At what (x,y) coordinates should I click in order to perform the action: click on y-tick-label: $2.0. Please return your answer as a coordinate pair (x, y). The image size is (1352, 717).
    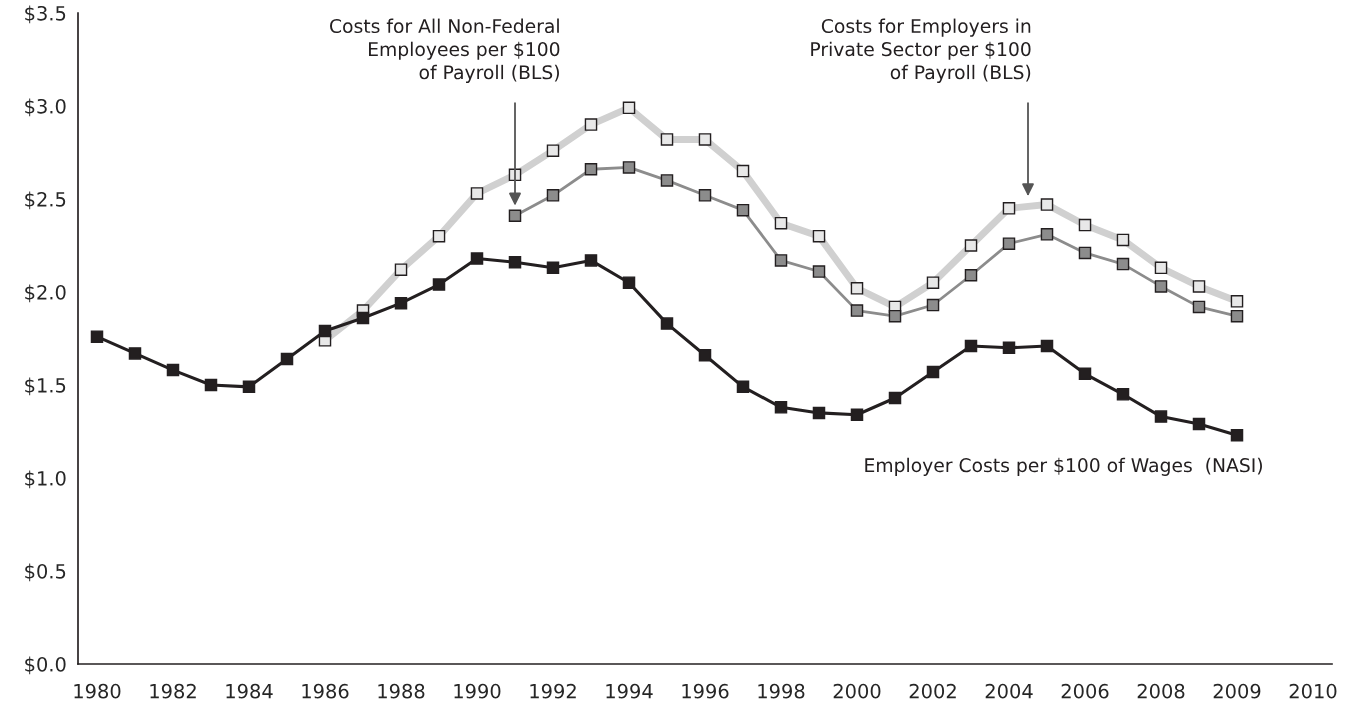
    Looking at the image, I should click on (45, 293).